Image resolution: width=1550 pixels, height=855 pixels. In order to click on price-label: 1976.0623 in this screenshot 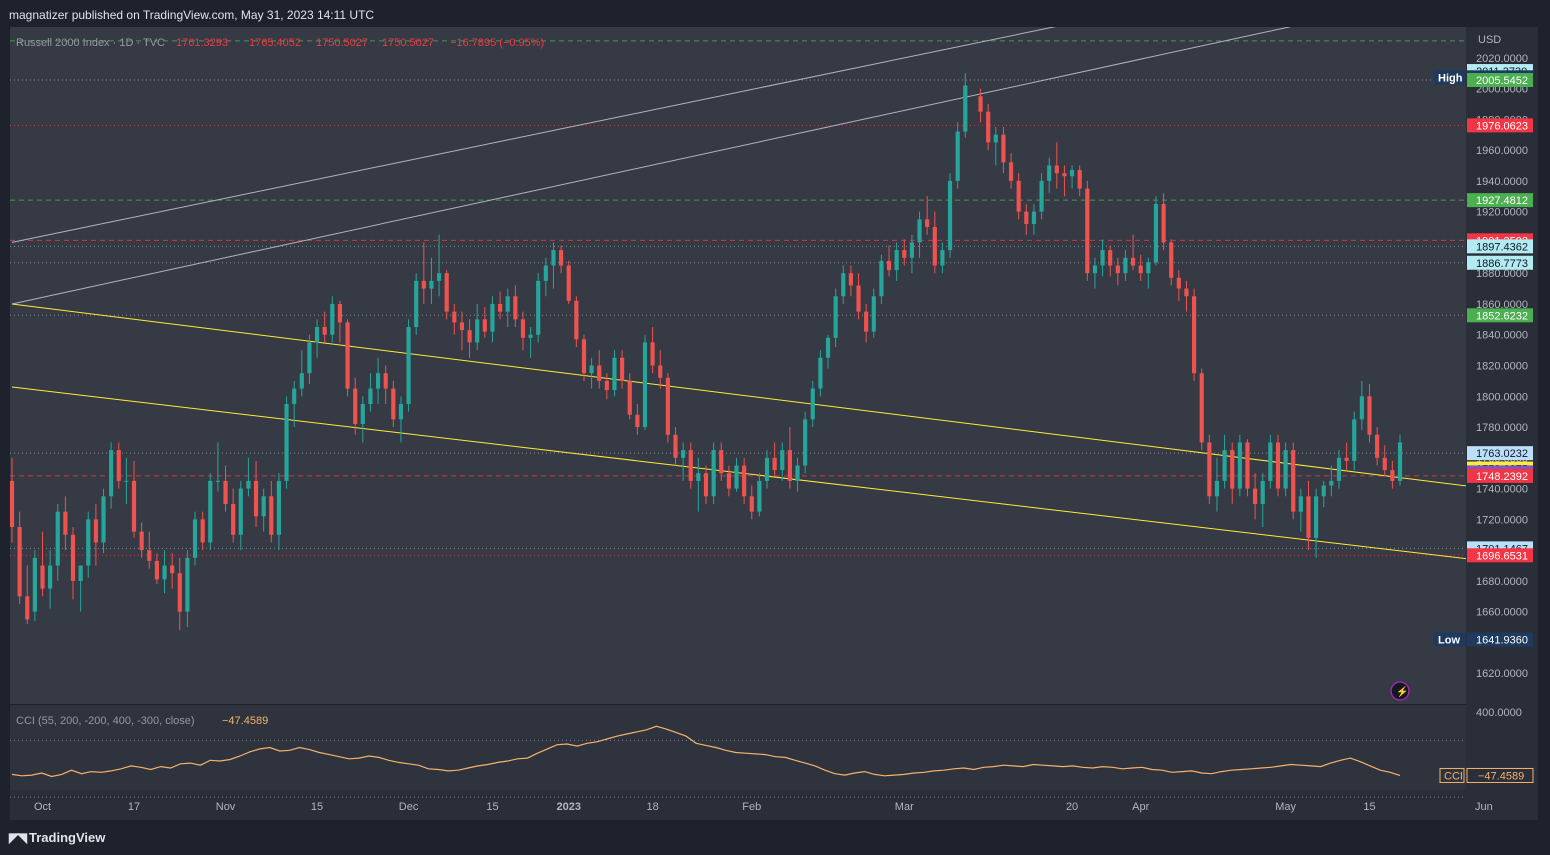, I will do `click(1502, 126)`.